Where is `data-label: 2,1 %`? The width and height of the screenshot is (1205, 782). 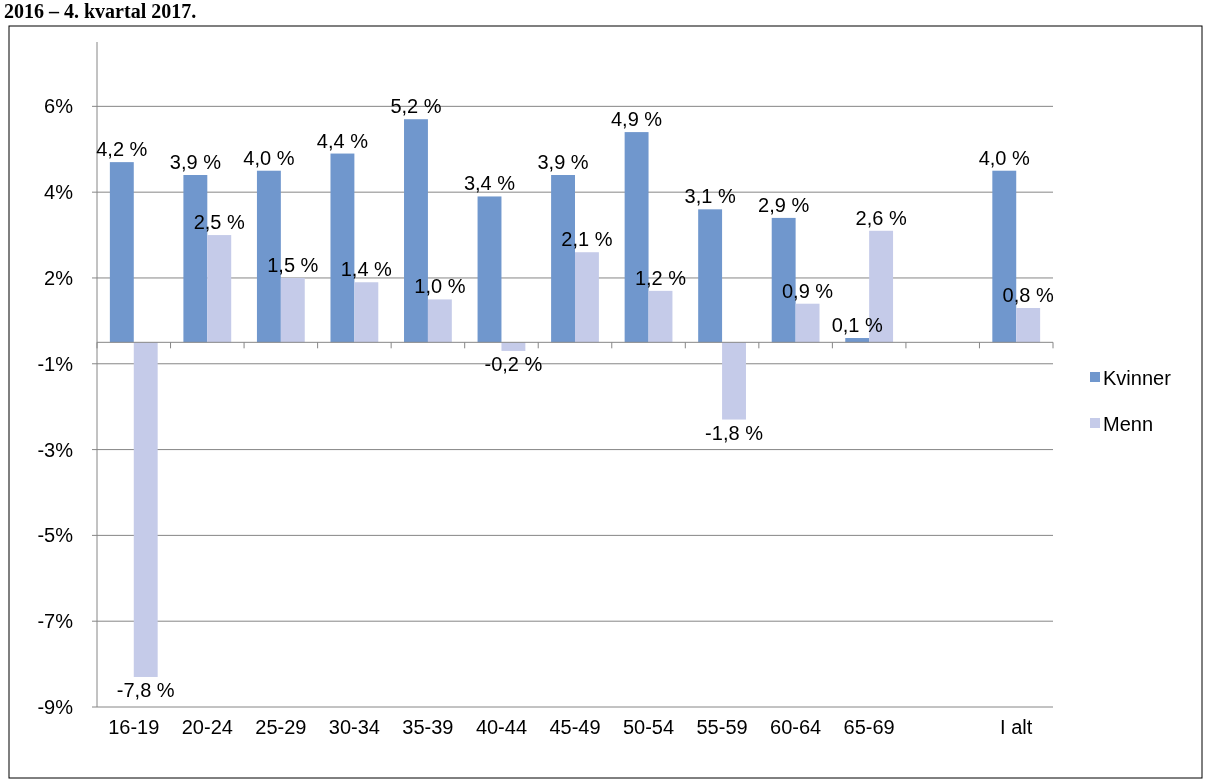 data-label: 2,1 % is located at coordinates (587, 239).